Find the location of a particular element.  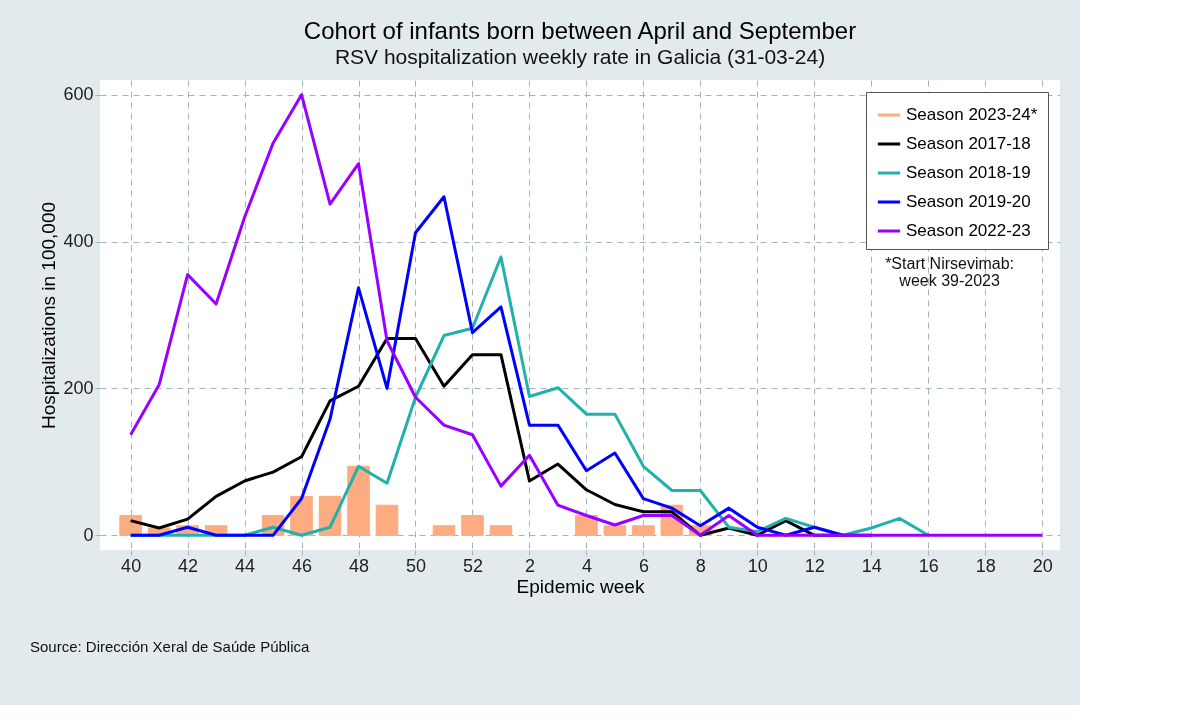

legend-label: Season 2017-18 is located at coordinates (968, 143).